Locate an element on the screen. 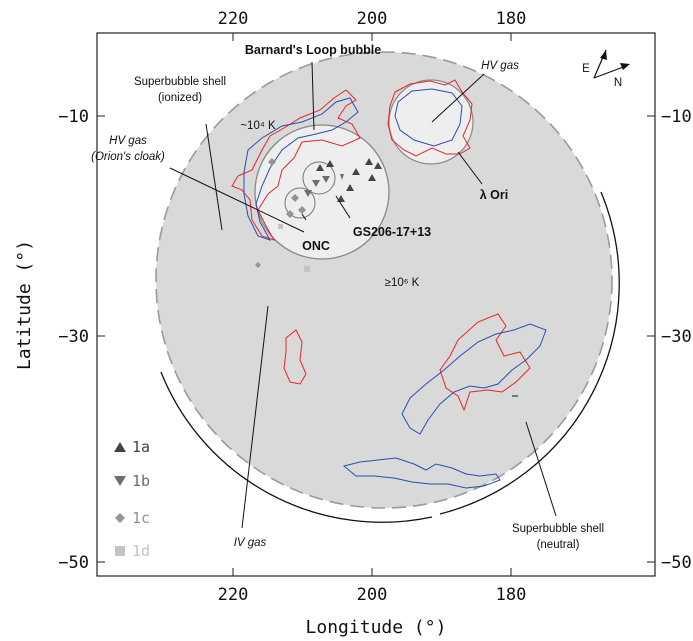 This screenshot has width=693, height=641. label-barnards-loop: Barnard's Loop bubble is located at coordinates (313, 50).